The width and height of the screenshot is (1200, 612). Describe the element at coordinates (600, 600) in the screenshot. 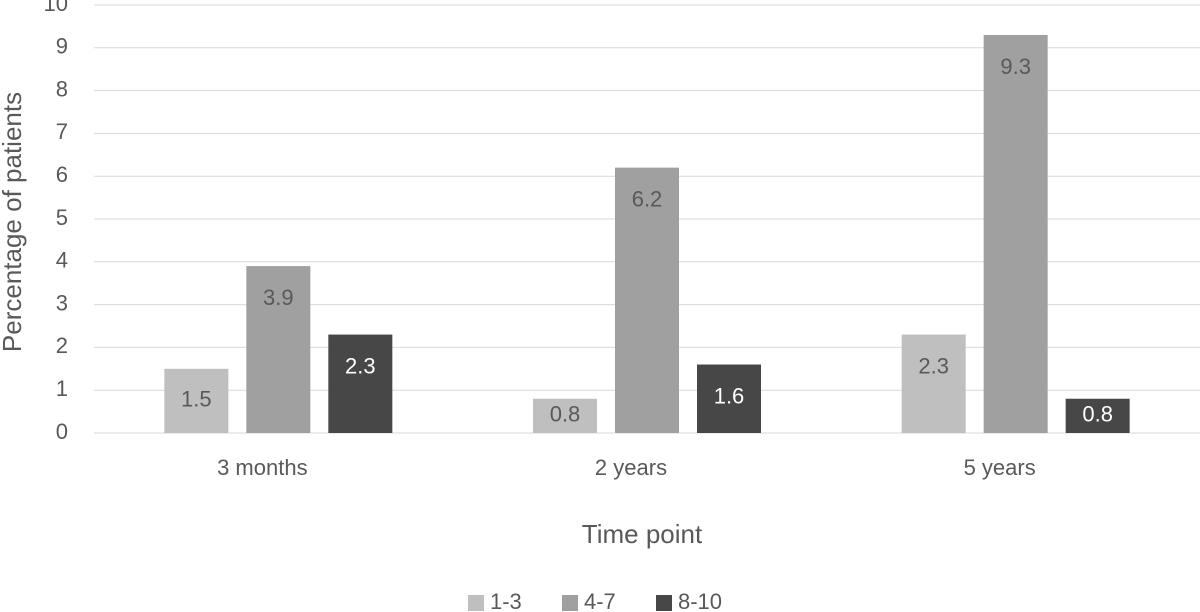

I see `legend-label: 4-7` at that location.